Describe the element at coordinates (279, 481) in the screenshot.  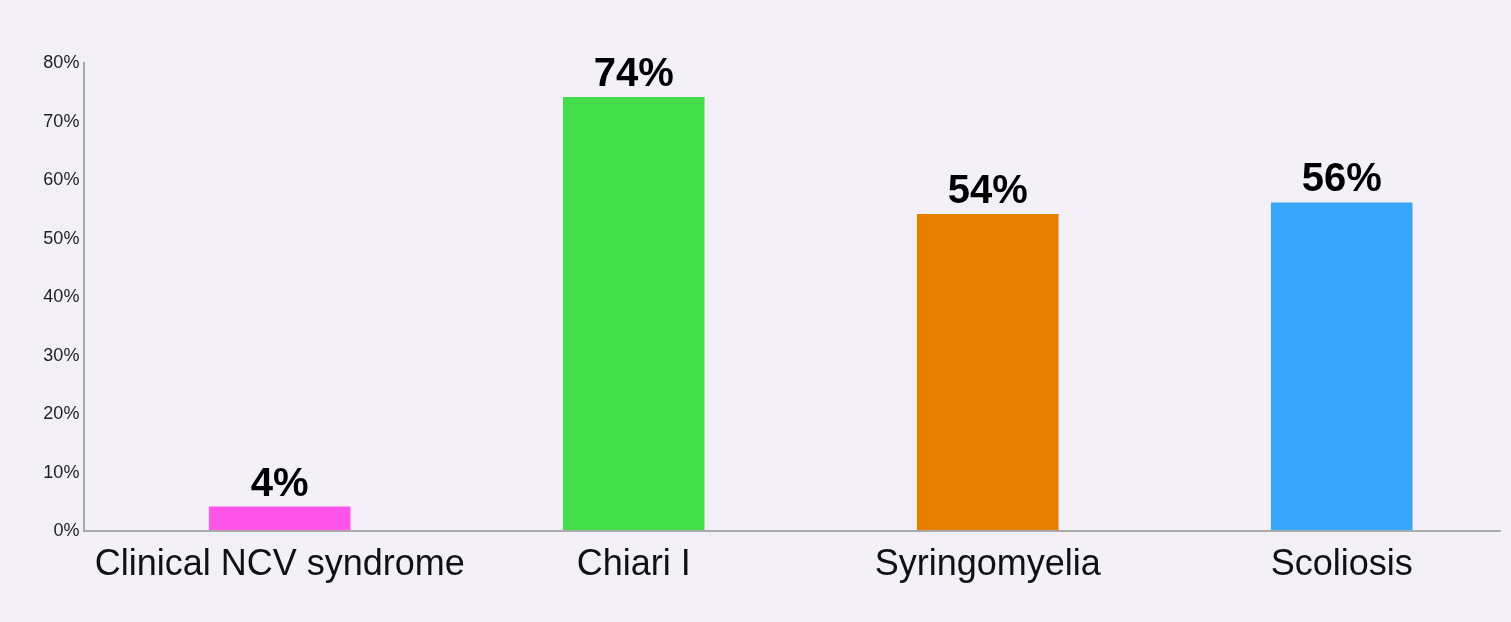
I see `data-label: 4%` at that location.